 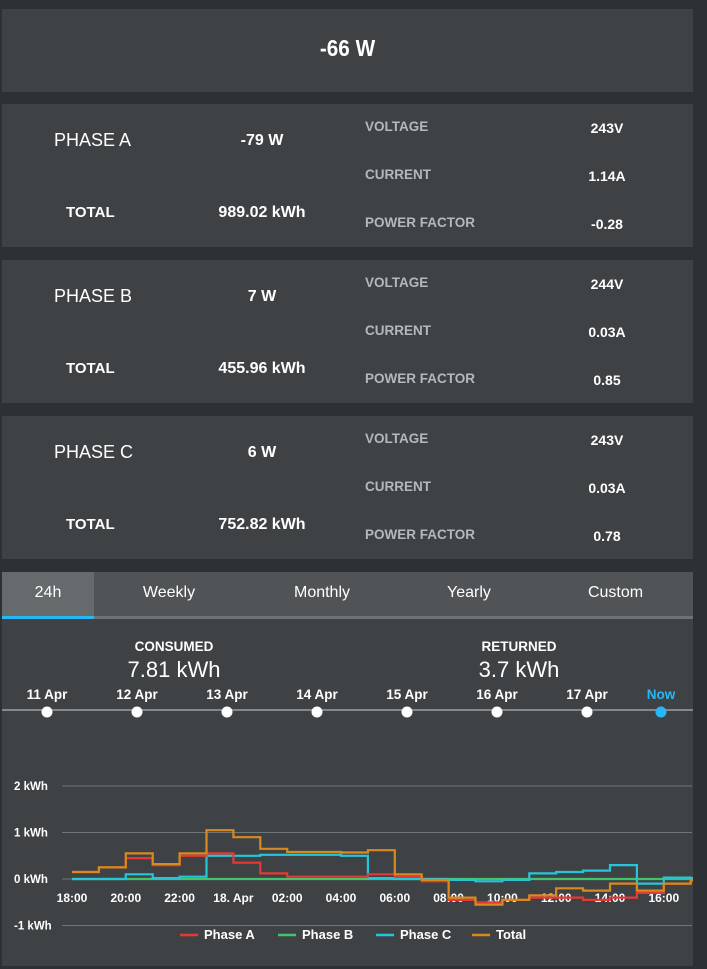 What do you see at coordinates (229, 934) in the screenshot?
I see `legend-item-phase-a: Phase A` at bounding box center [229, 934].